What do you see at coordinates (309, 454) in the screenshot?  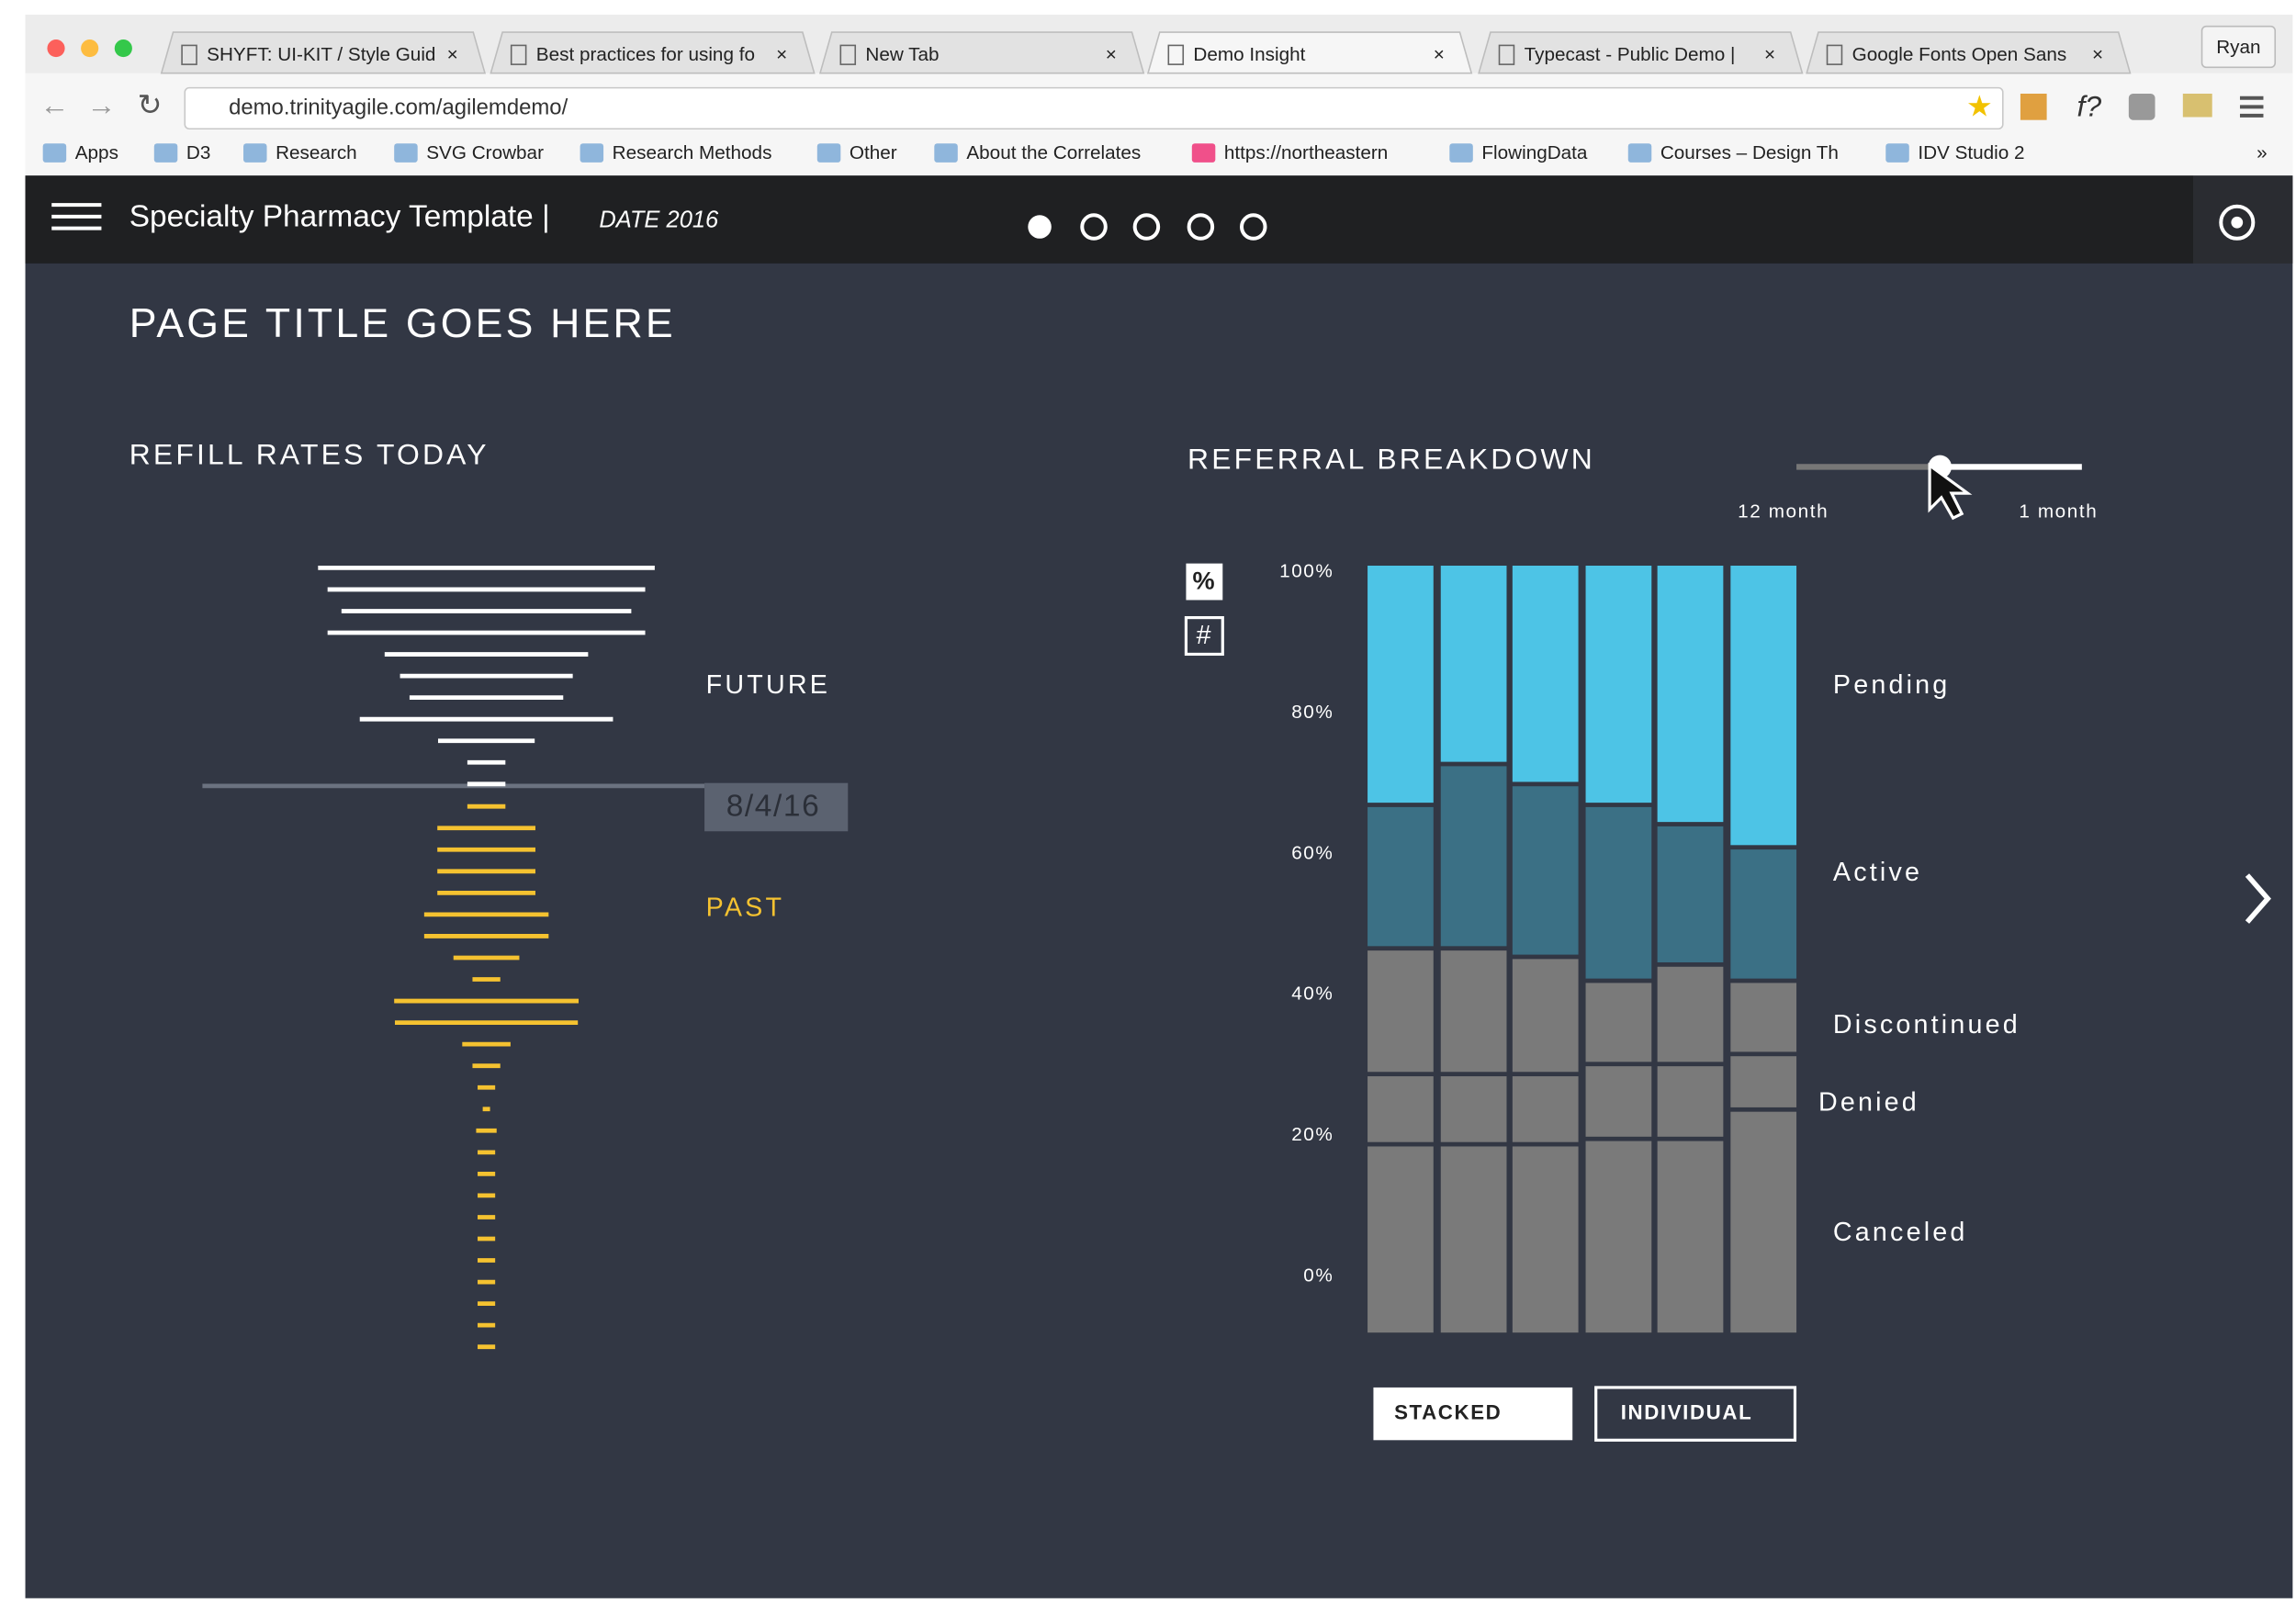 I see `refill-title: REFILL RATES TODAY` at bounding box center [309, 454].